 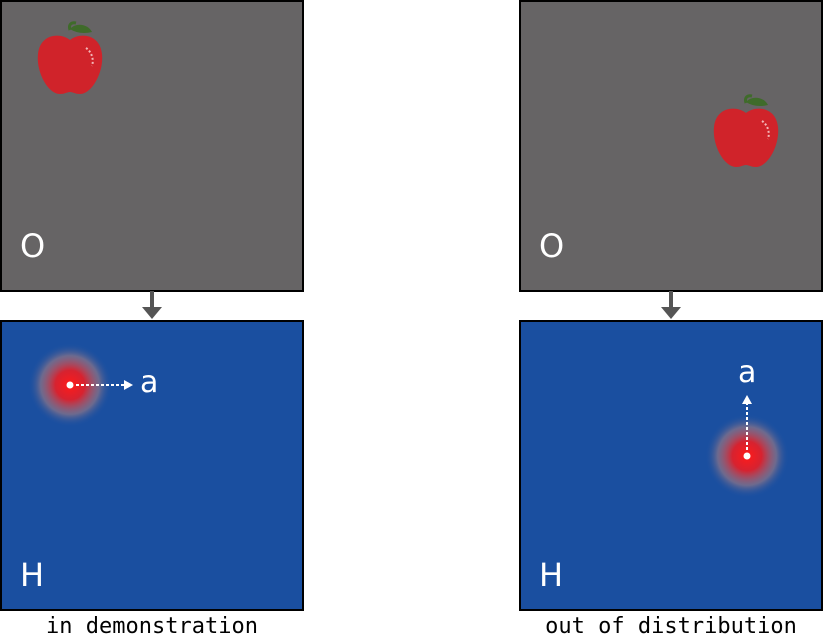 I want to click on caption: in demonstration, so click(x=152, y=626).